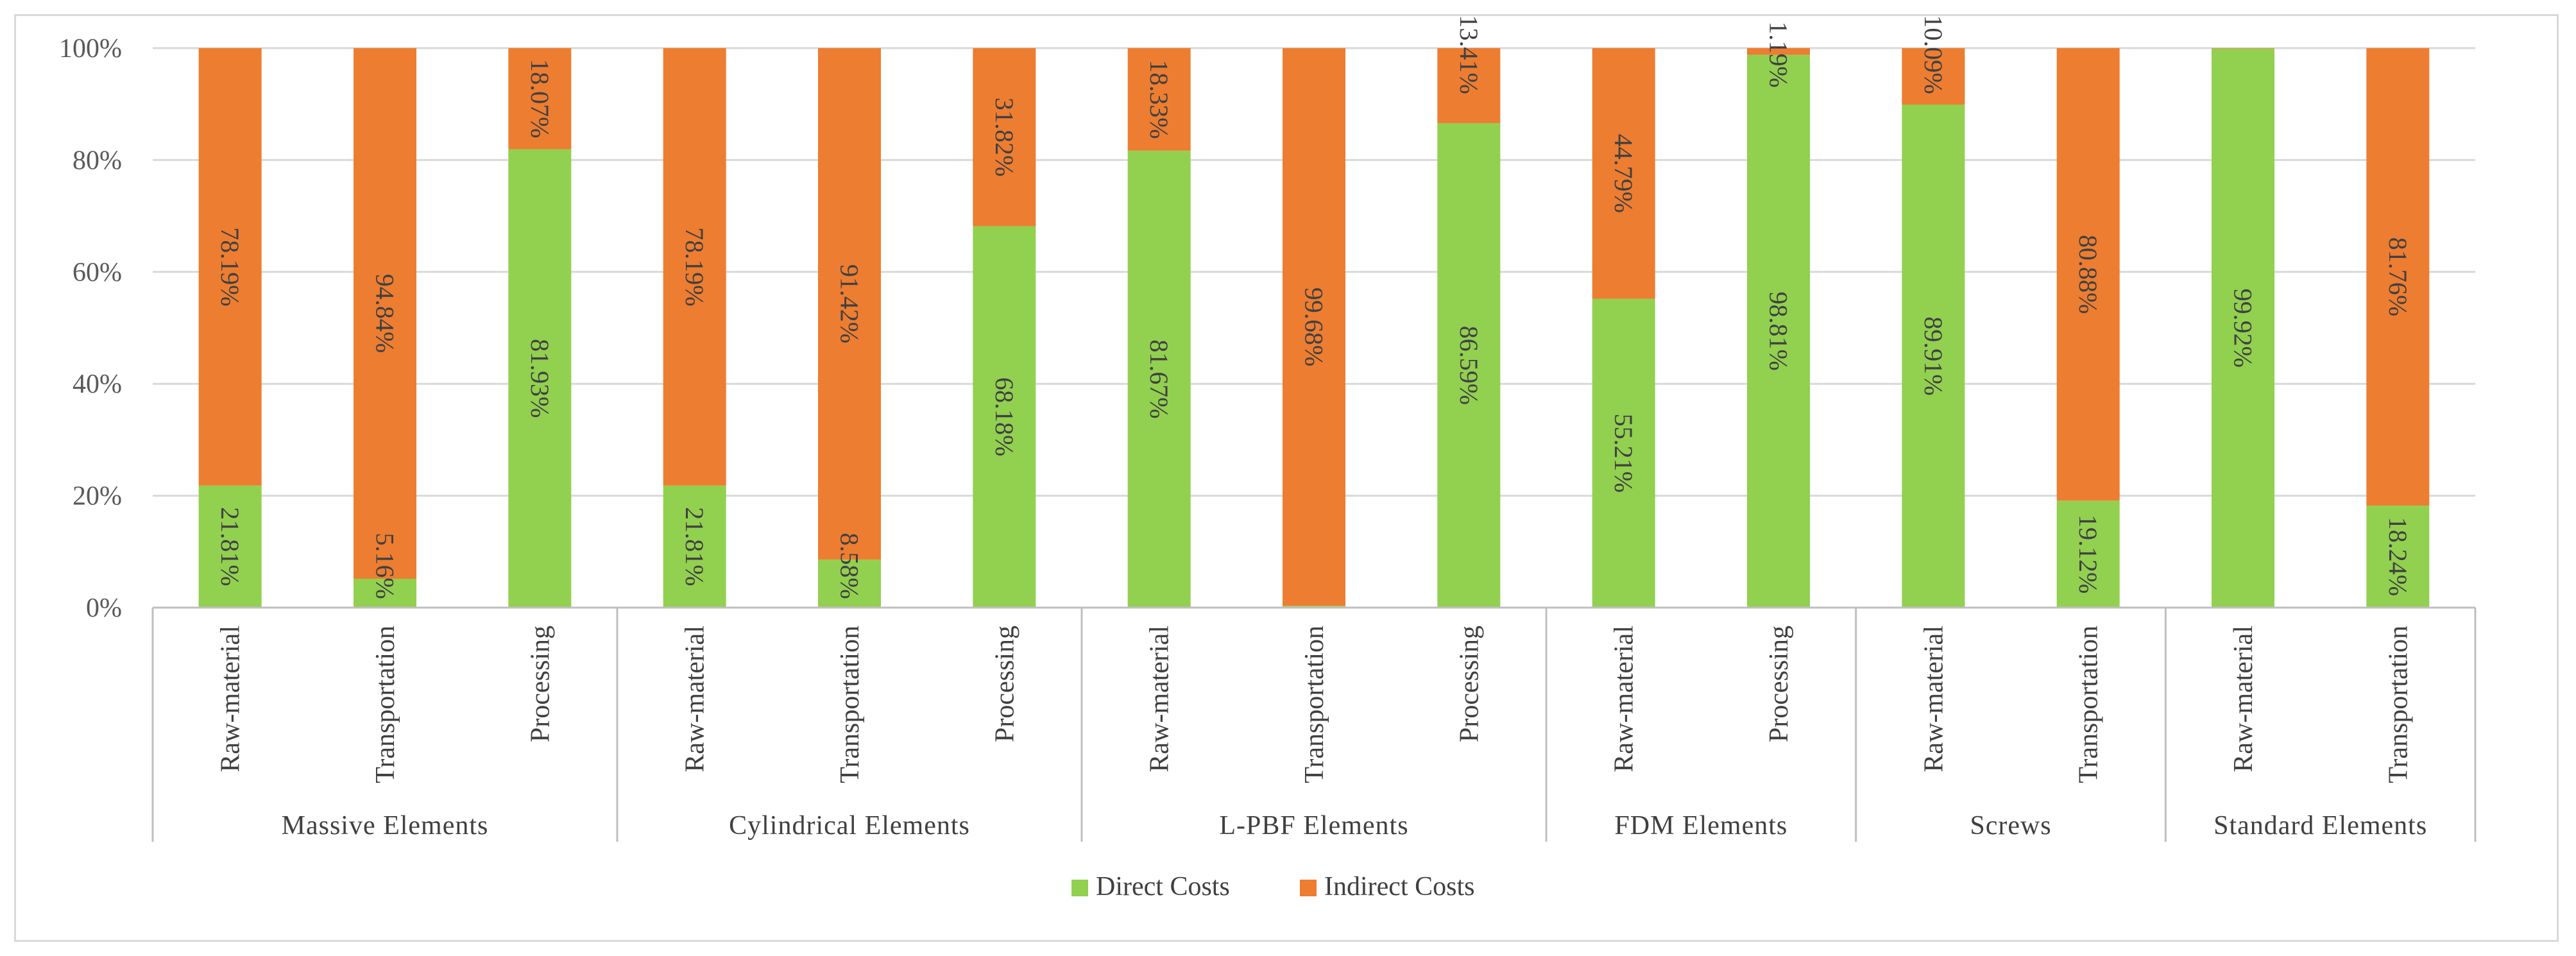 This screenshot has height=956, width=2576. What do you see at coordinates (849, 566) in the screenshot?
I see `data-label-direct-costs: 8.58%` at bounding box center [849, 566].